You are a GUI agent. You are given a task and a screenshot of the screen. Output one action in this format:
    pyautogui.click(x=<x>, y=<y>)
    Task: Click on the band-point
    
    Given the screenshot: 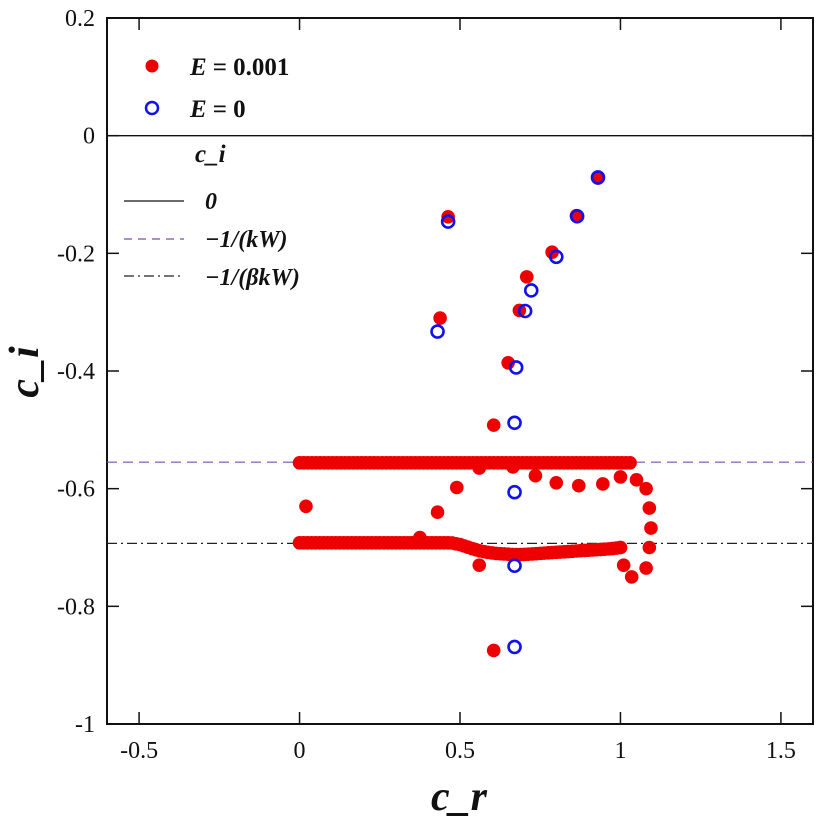 What is the action you would take?
    pyautogui.click(x=630, y=462)
    